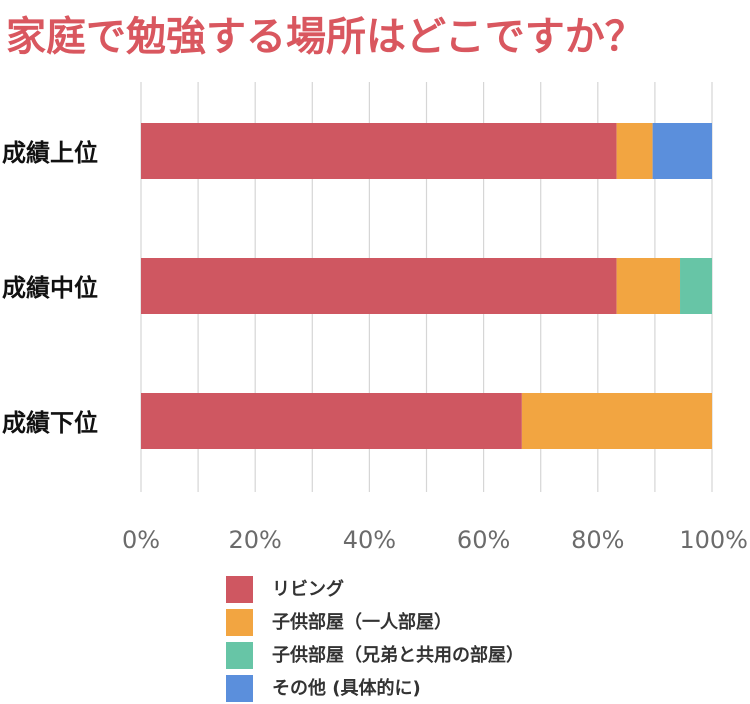 Image resolution: width=750 pixels, height=704 pixels. I want to click on x-tick-label: 0%, so click(141, 540).